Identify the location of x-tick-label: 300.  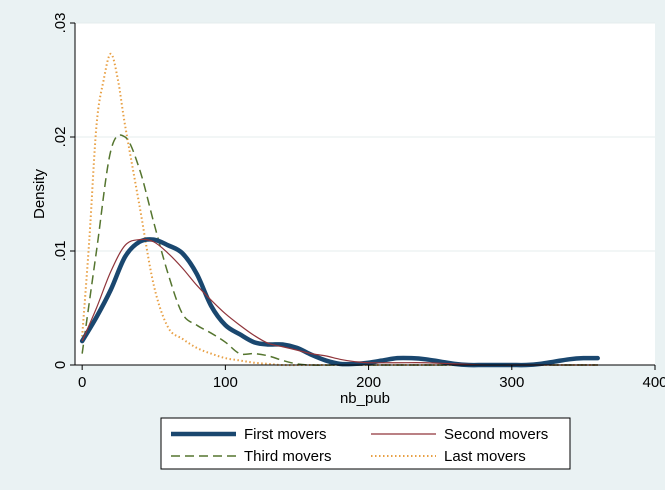
(511, 382).